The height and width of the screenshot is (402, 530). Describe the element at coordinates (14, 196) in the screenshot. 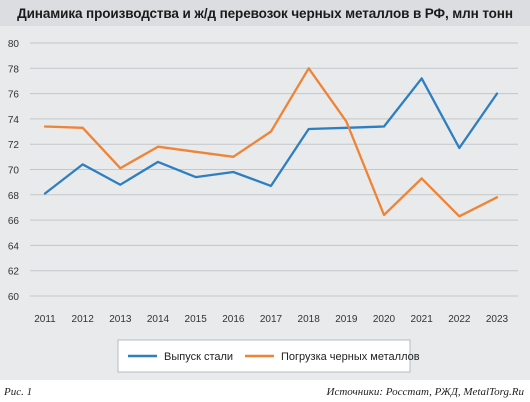

I see `y-tick-label: 68` at that location.